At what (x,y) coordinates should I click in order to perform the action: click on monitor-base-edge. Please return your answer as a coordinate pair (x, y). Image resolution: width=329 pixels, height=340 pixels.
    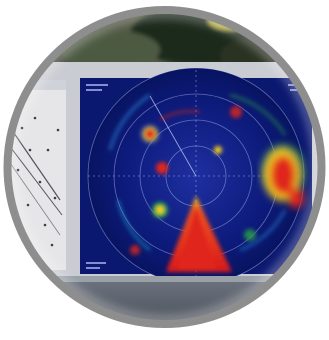
    Looking at the image, I should click on (164, 279).